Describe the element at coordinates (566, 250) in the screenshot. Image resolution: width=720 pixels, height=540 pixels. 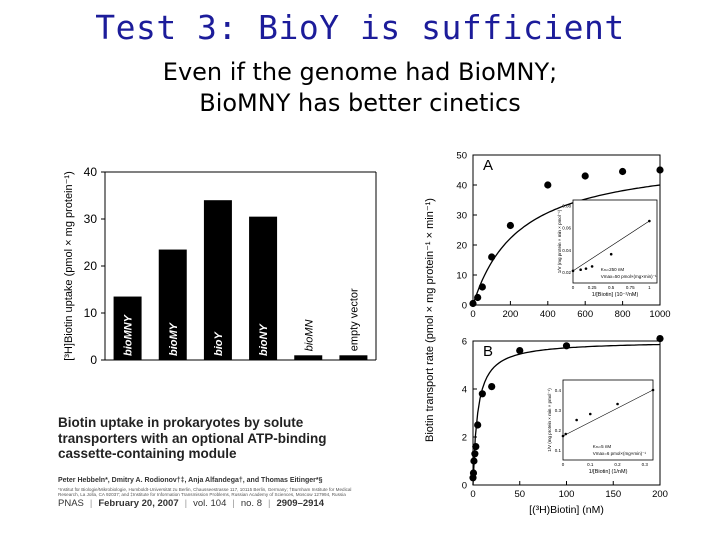
I see `inset-A-y-tick-label: 0.04` at that location.